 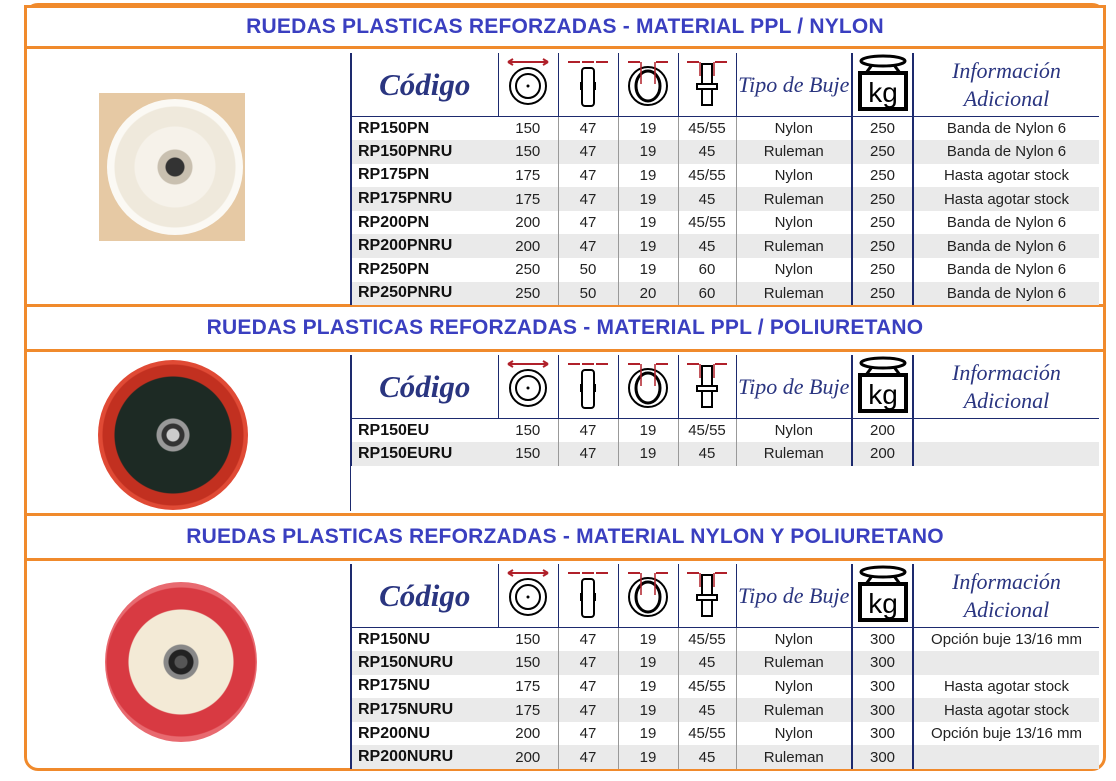 What do you see at coordinates (1005, 639) in the screenshot?
I see `cell-info: Opción buje 13/16 mm` at bounding box center [1005, 639].